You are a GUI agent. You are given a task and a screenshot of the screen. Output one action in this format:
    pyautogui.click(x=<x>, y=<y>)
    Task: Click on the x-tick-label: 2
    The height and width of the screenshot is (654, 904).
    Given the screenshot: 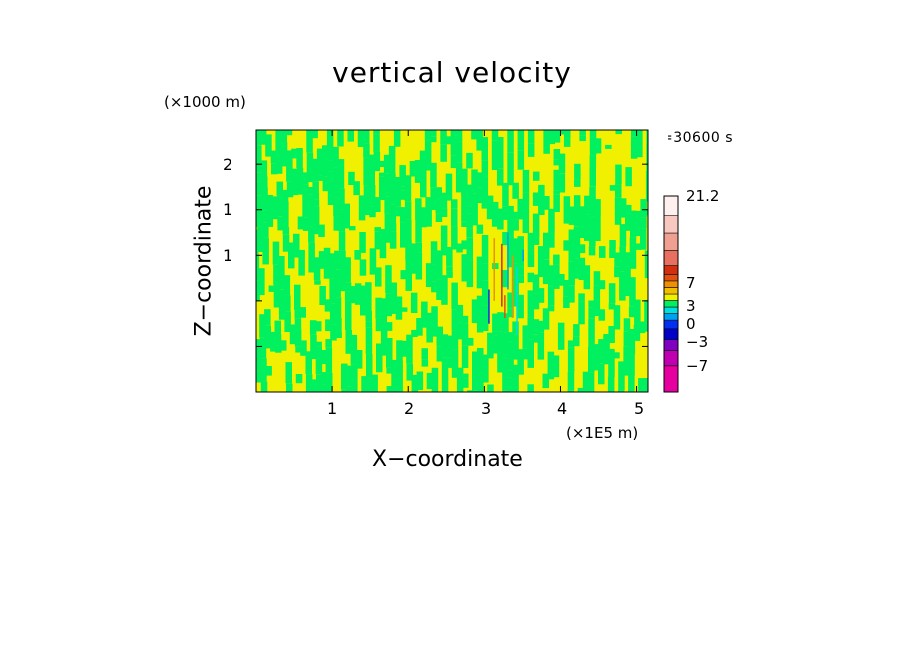 What is the action you would take?
    pyautogui.click(x=409, y=408)
    